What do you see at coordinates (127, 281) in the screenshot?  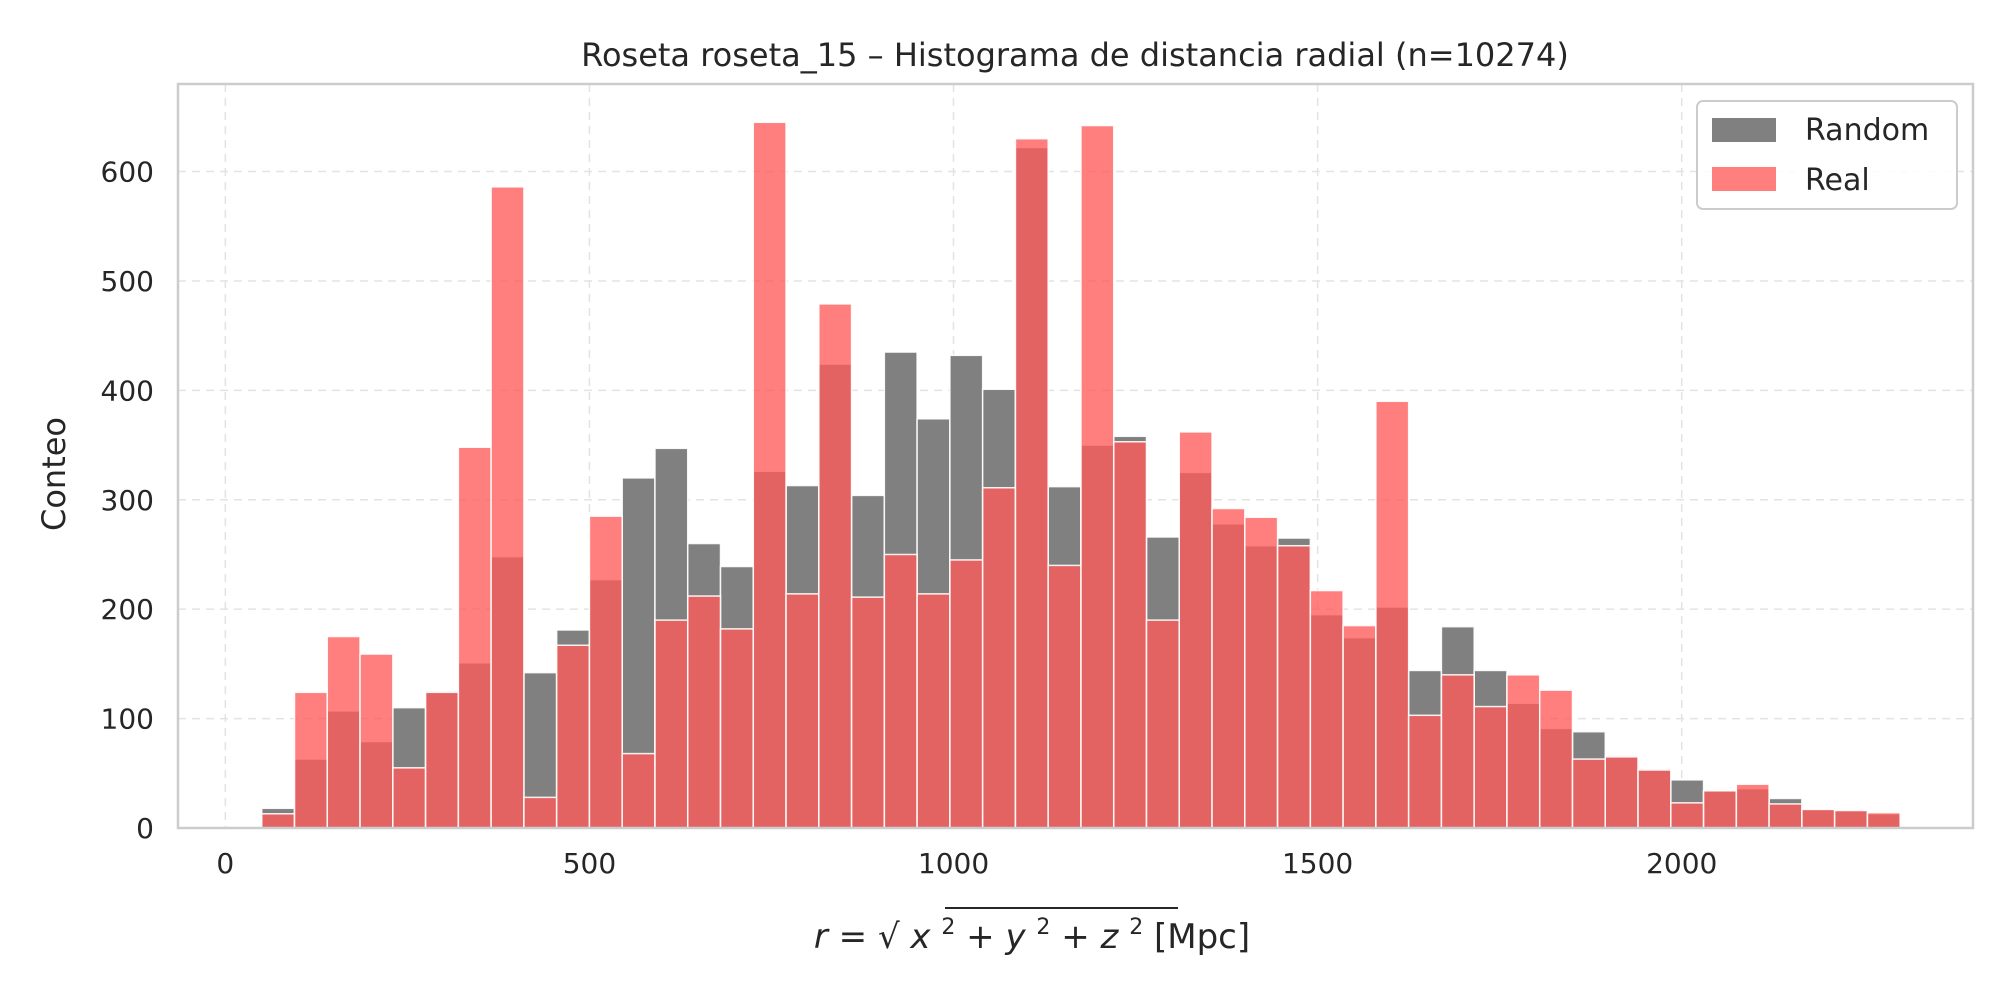 I see `y-tick-label: 500` at bounding box center [127, 281].